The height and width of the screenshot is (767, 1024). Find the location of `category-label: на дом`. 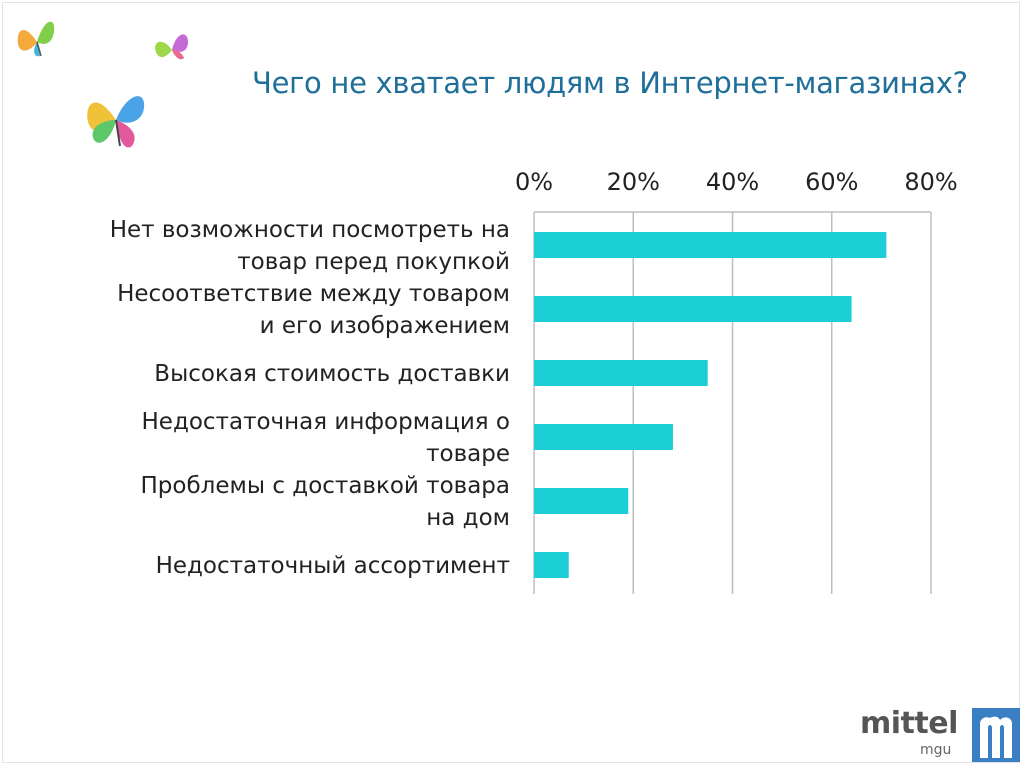

category-label: на дом is located at coordinates (468, 518).